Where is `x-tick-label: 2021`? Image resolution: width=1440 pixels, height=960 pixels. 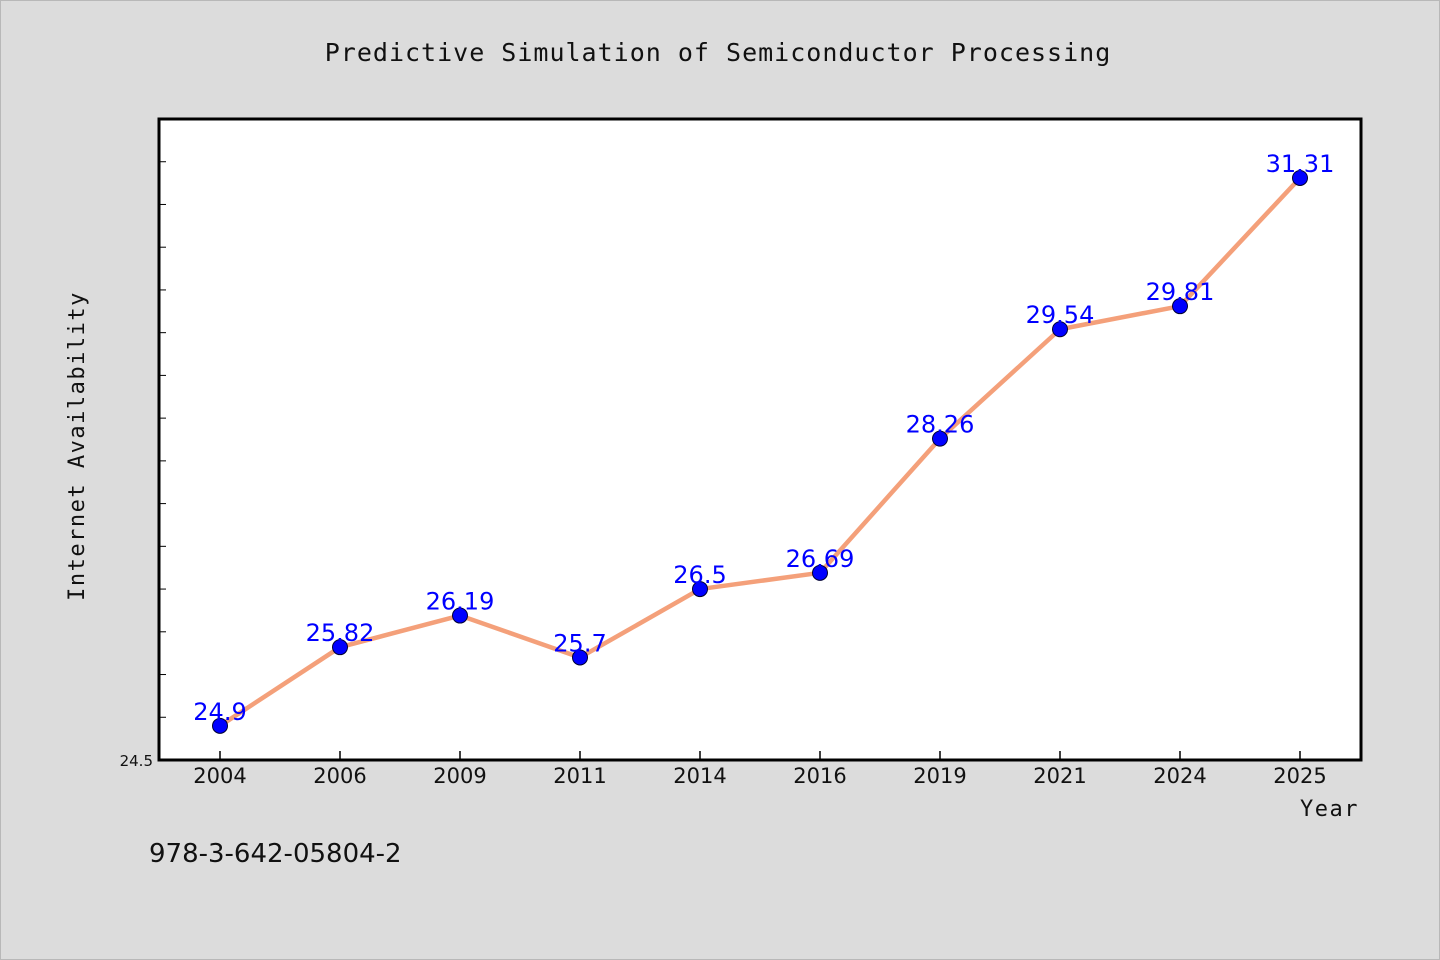 x-tick-label: 2021 is located at coordinates (1059, 776).